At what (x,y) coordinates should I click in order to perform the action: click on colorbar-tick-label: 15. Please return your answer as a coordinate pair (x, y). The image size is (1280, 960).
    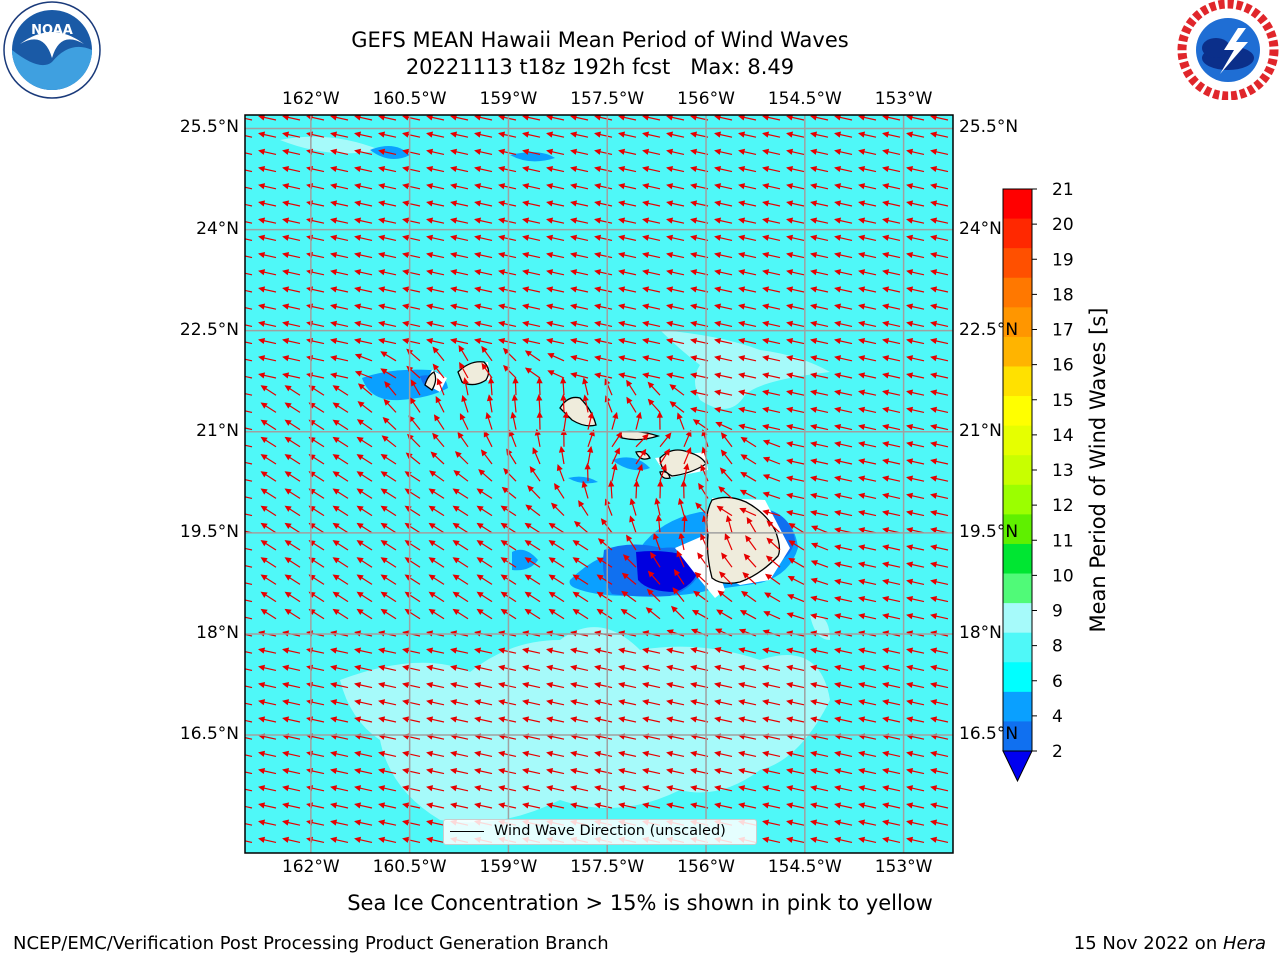
    Looking at the image, I should click on (1063, 401).